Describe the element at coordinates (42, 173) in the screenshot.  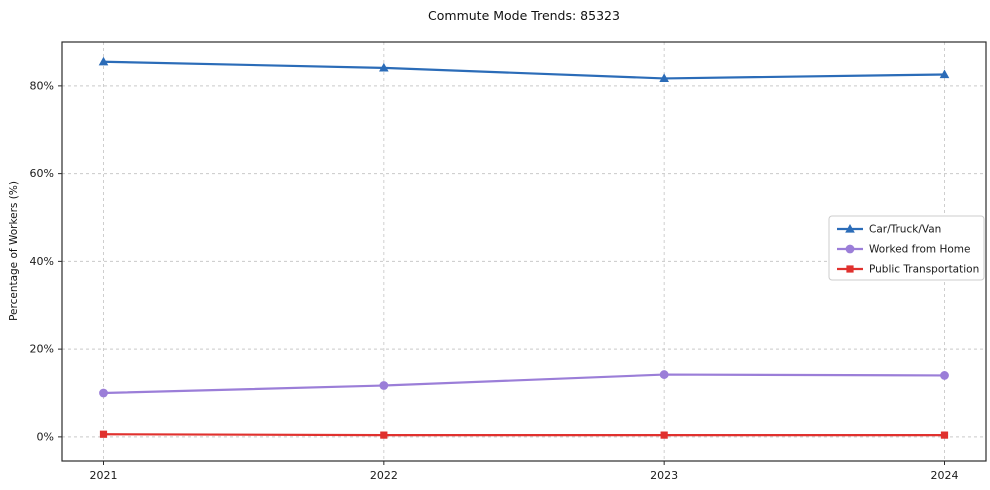
I see `y-tick-label: 60%` at that location.